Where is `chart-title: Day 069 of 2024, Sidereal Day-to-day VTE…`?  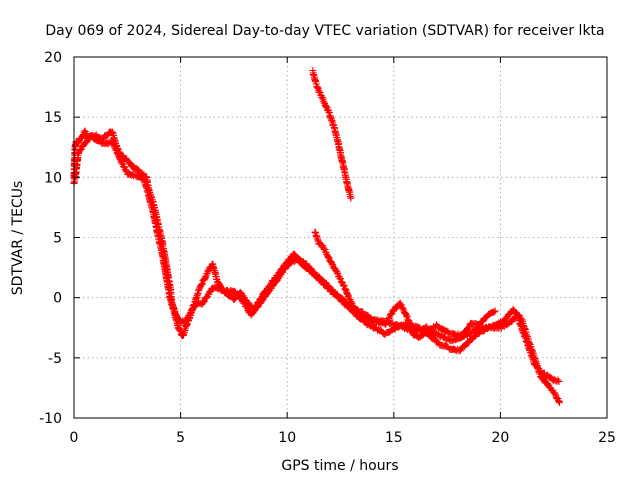 chart-title: Day 069 of 2024, Sidereal Day-to-day VTE… is located at coordinates (324, 31).